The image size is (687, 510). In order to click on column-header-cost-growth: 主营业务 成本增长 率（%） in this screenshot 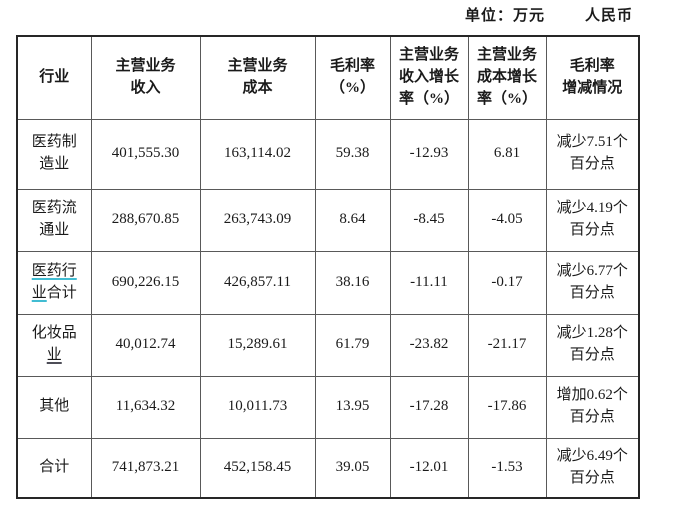, I will do `click(507, 77)`.